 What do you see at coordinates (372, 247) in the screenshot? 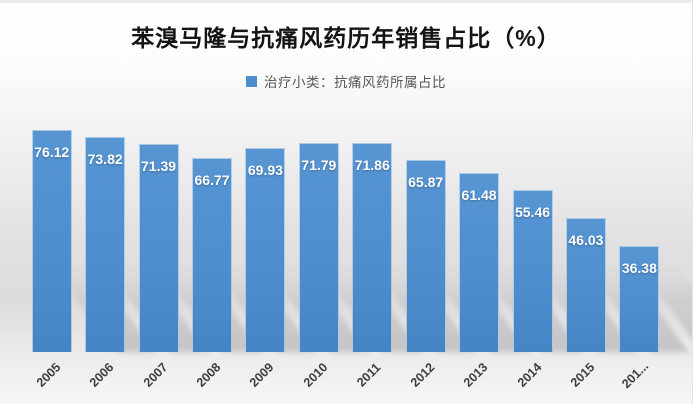
I see `bar: 71.86` at bounding box center [372, 247].